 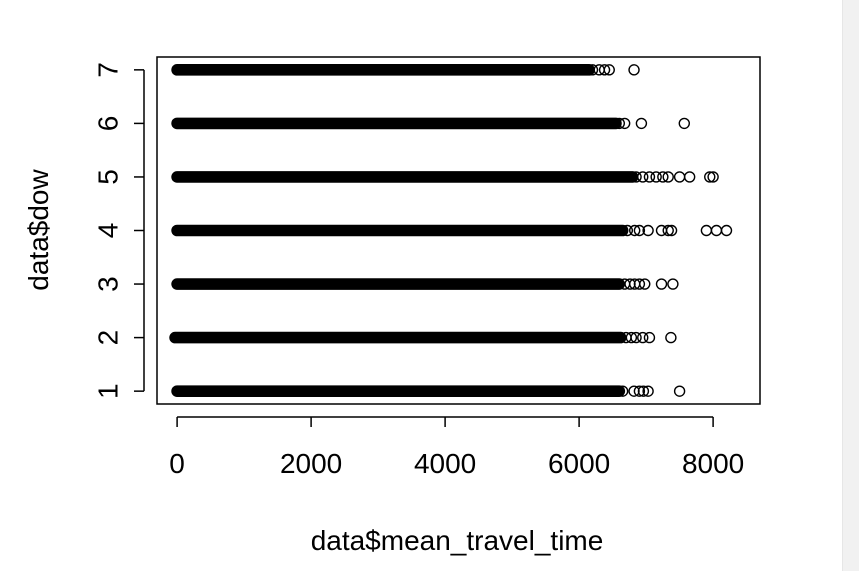 What do you see at coordinates (445, 463) in the screenshot?
I see `x-tick-label: 4000` at bounding box center [445, 463].